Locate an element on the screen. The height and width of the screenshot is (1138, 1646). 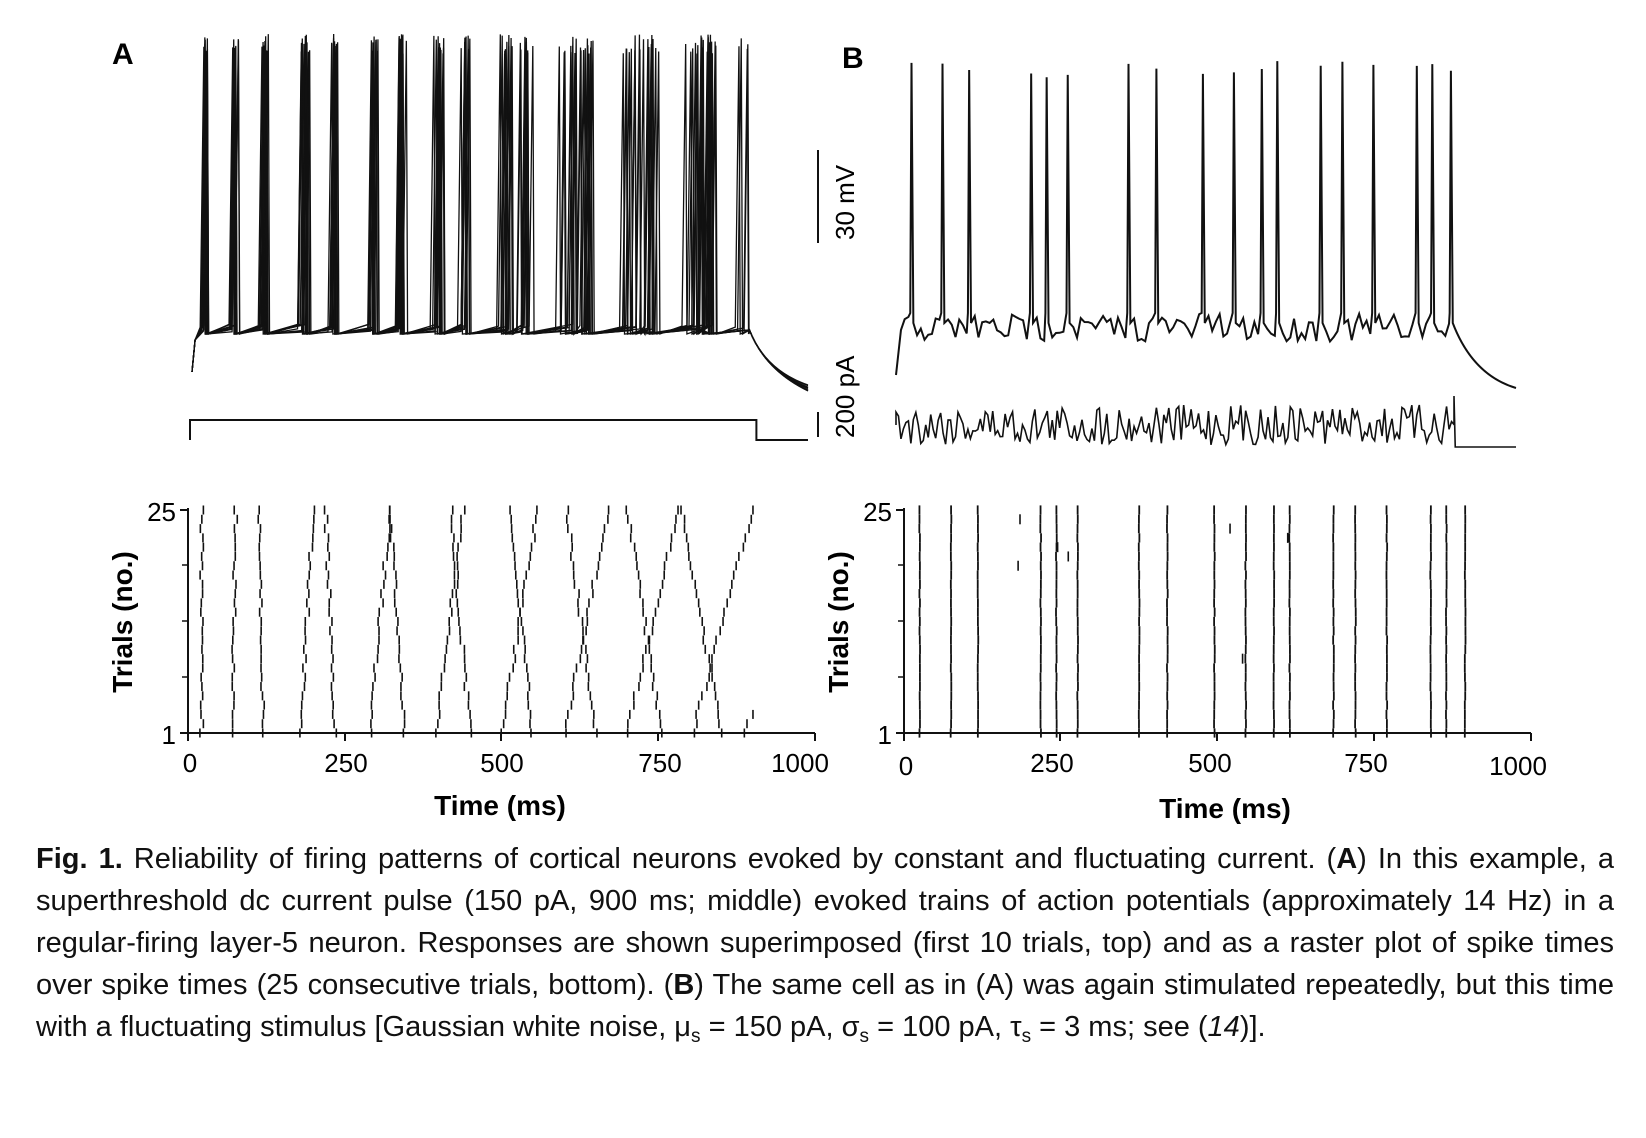
x-tick-label-b: 1000 is located at coordinates (1518, 766).